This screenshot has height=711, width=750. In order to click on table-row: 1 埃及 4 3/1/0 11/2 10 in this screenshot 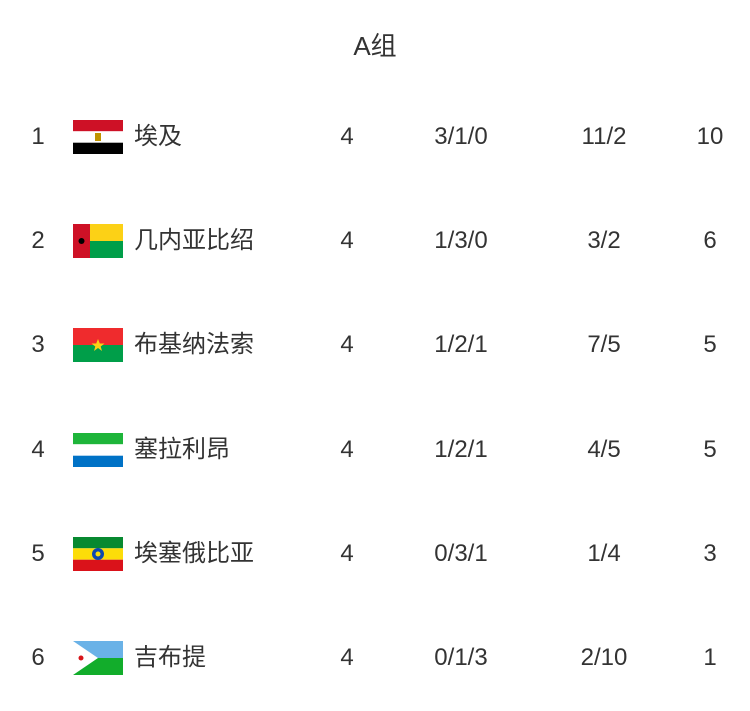, I will do `click(375, 137)`.